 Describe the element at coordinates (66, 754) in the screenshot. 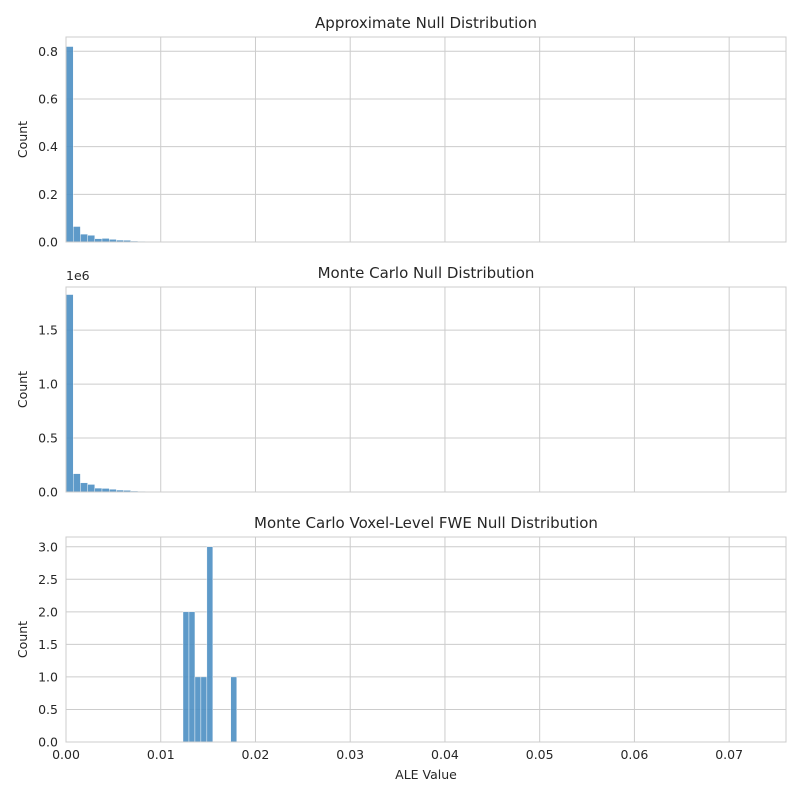

I see `x-tick-label: 0.00` at that location.